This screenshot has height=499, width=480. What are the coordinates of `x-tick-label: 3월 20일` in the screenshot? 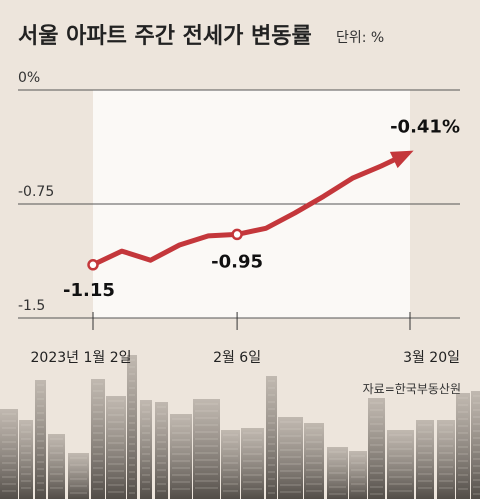 It's located at (431, 358).